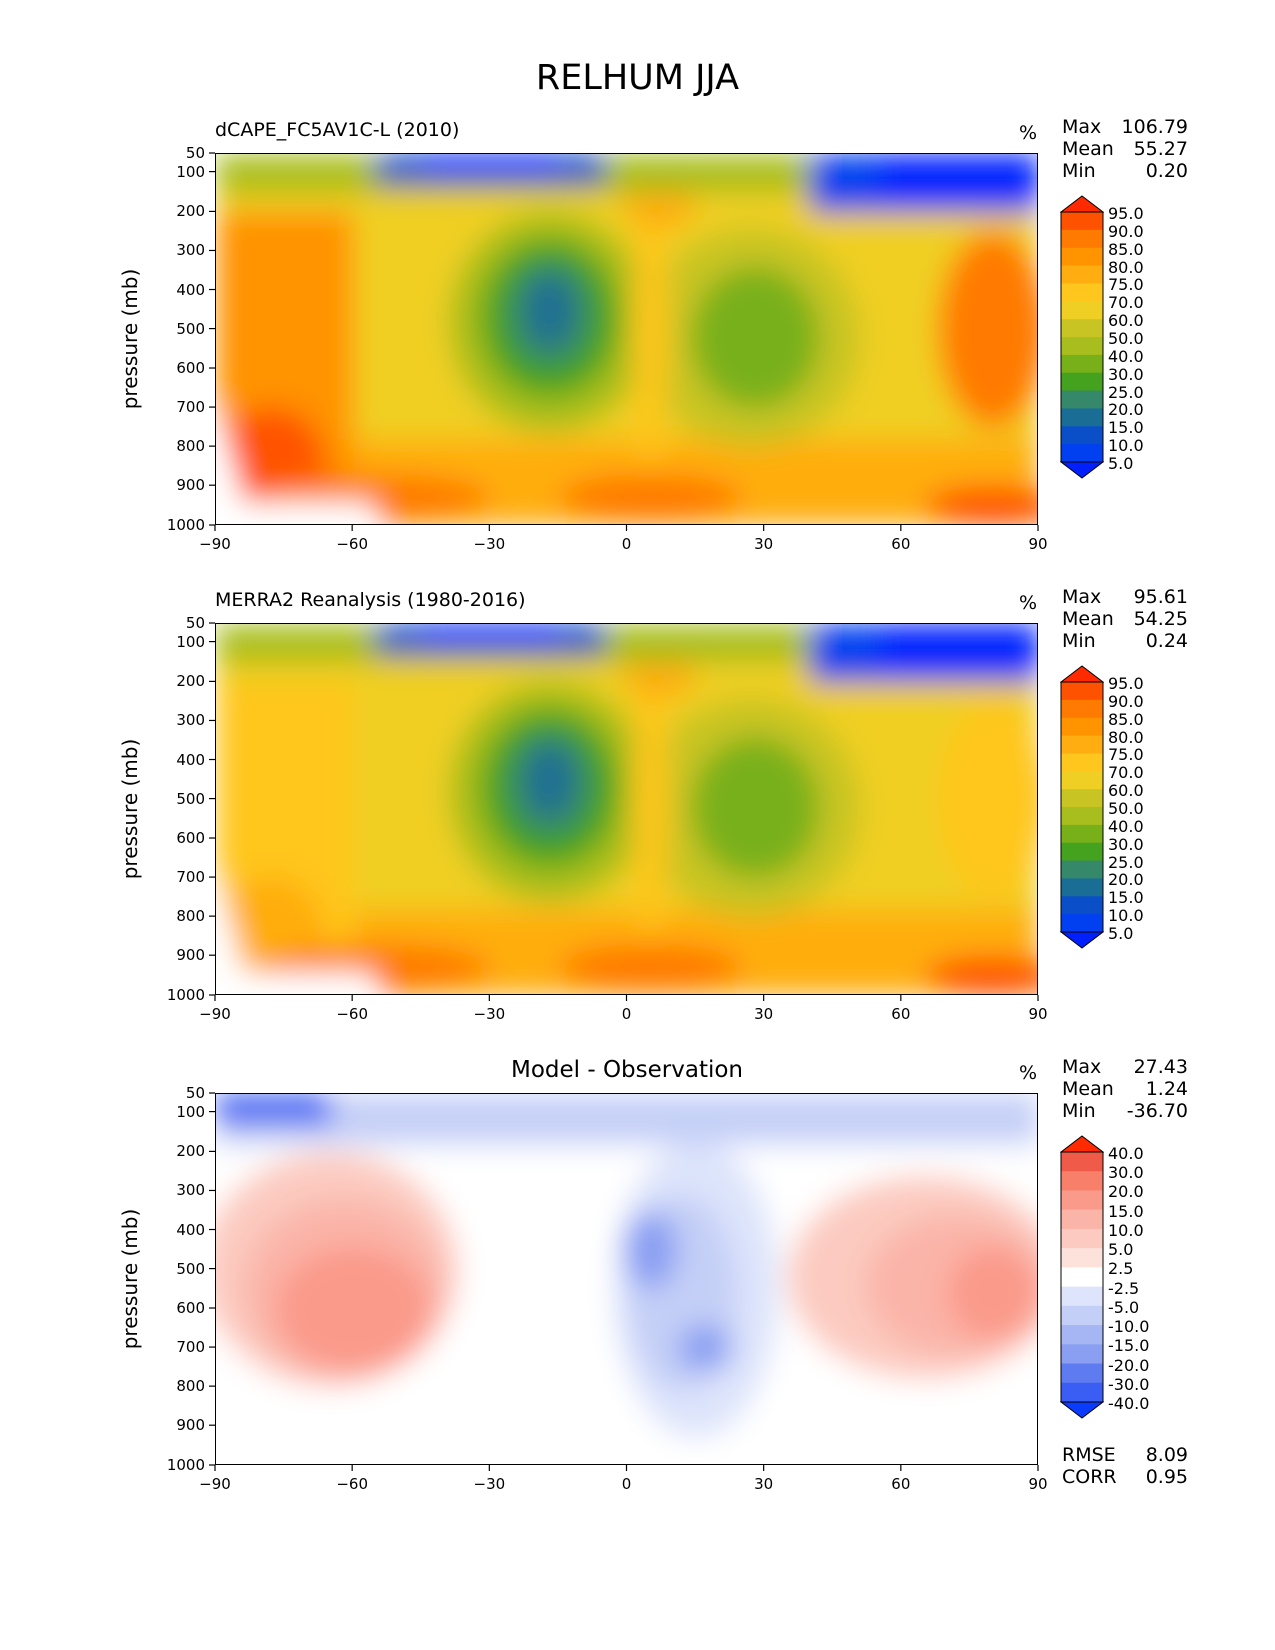 This screenshot has width=1275, height=1650. What do you see at coordinates (1082, 1144) in the screenshot?
I see `colorbar-extend-max` at bounding box center [1082, 1144].